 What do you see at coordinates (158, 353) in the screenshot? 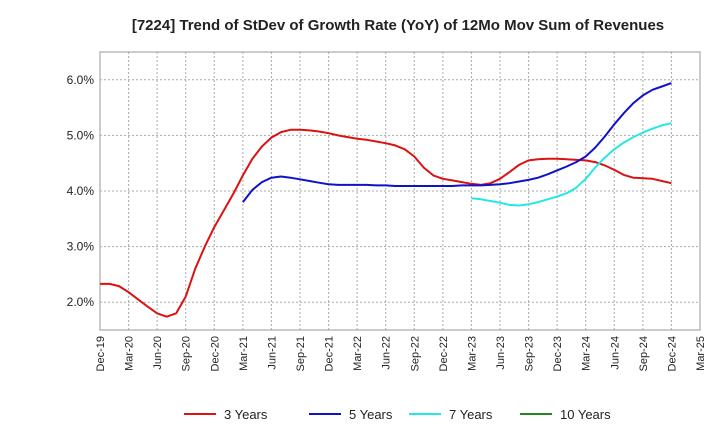
I see `x-tick-label: Jun-20` at bounding box center [158, 353].